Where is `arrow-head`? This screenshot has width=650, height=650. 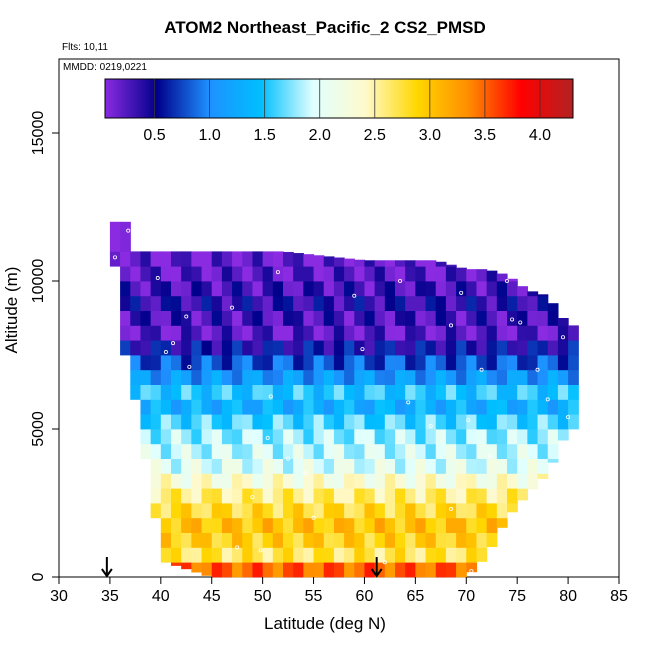 arrow-head is located at coordinates (376, 573).